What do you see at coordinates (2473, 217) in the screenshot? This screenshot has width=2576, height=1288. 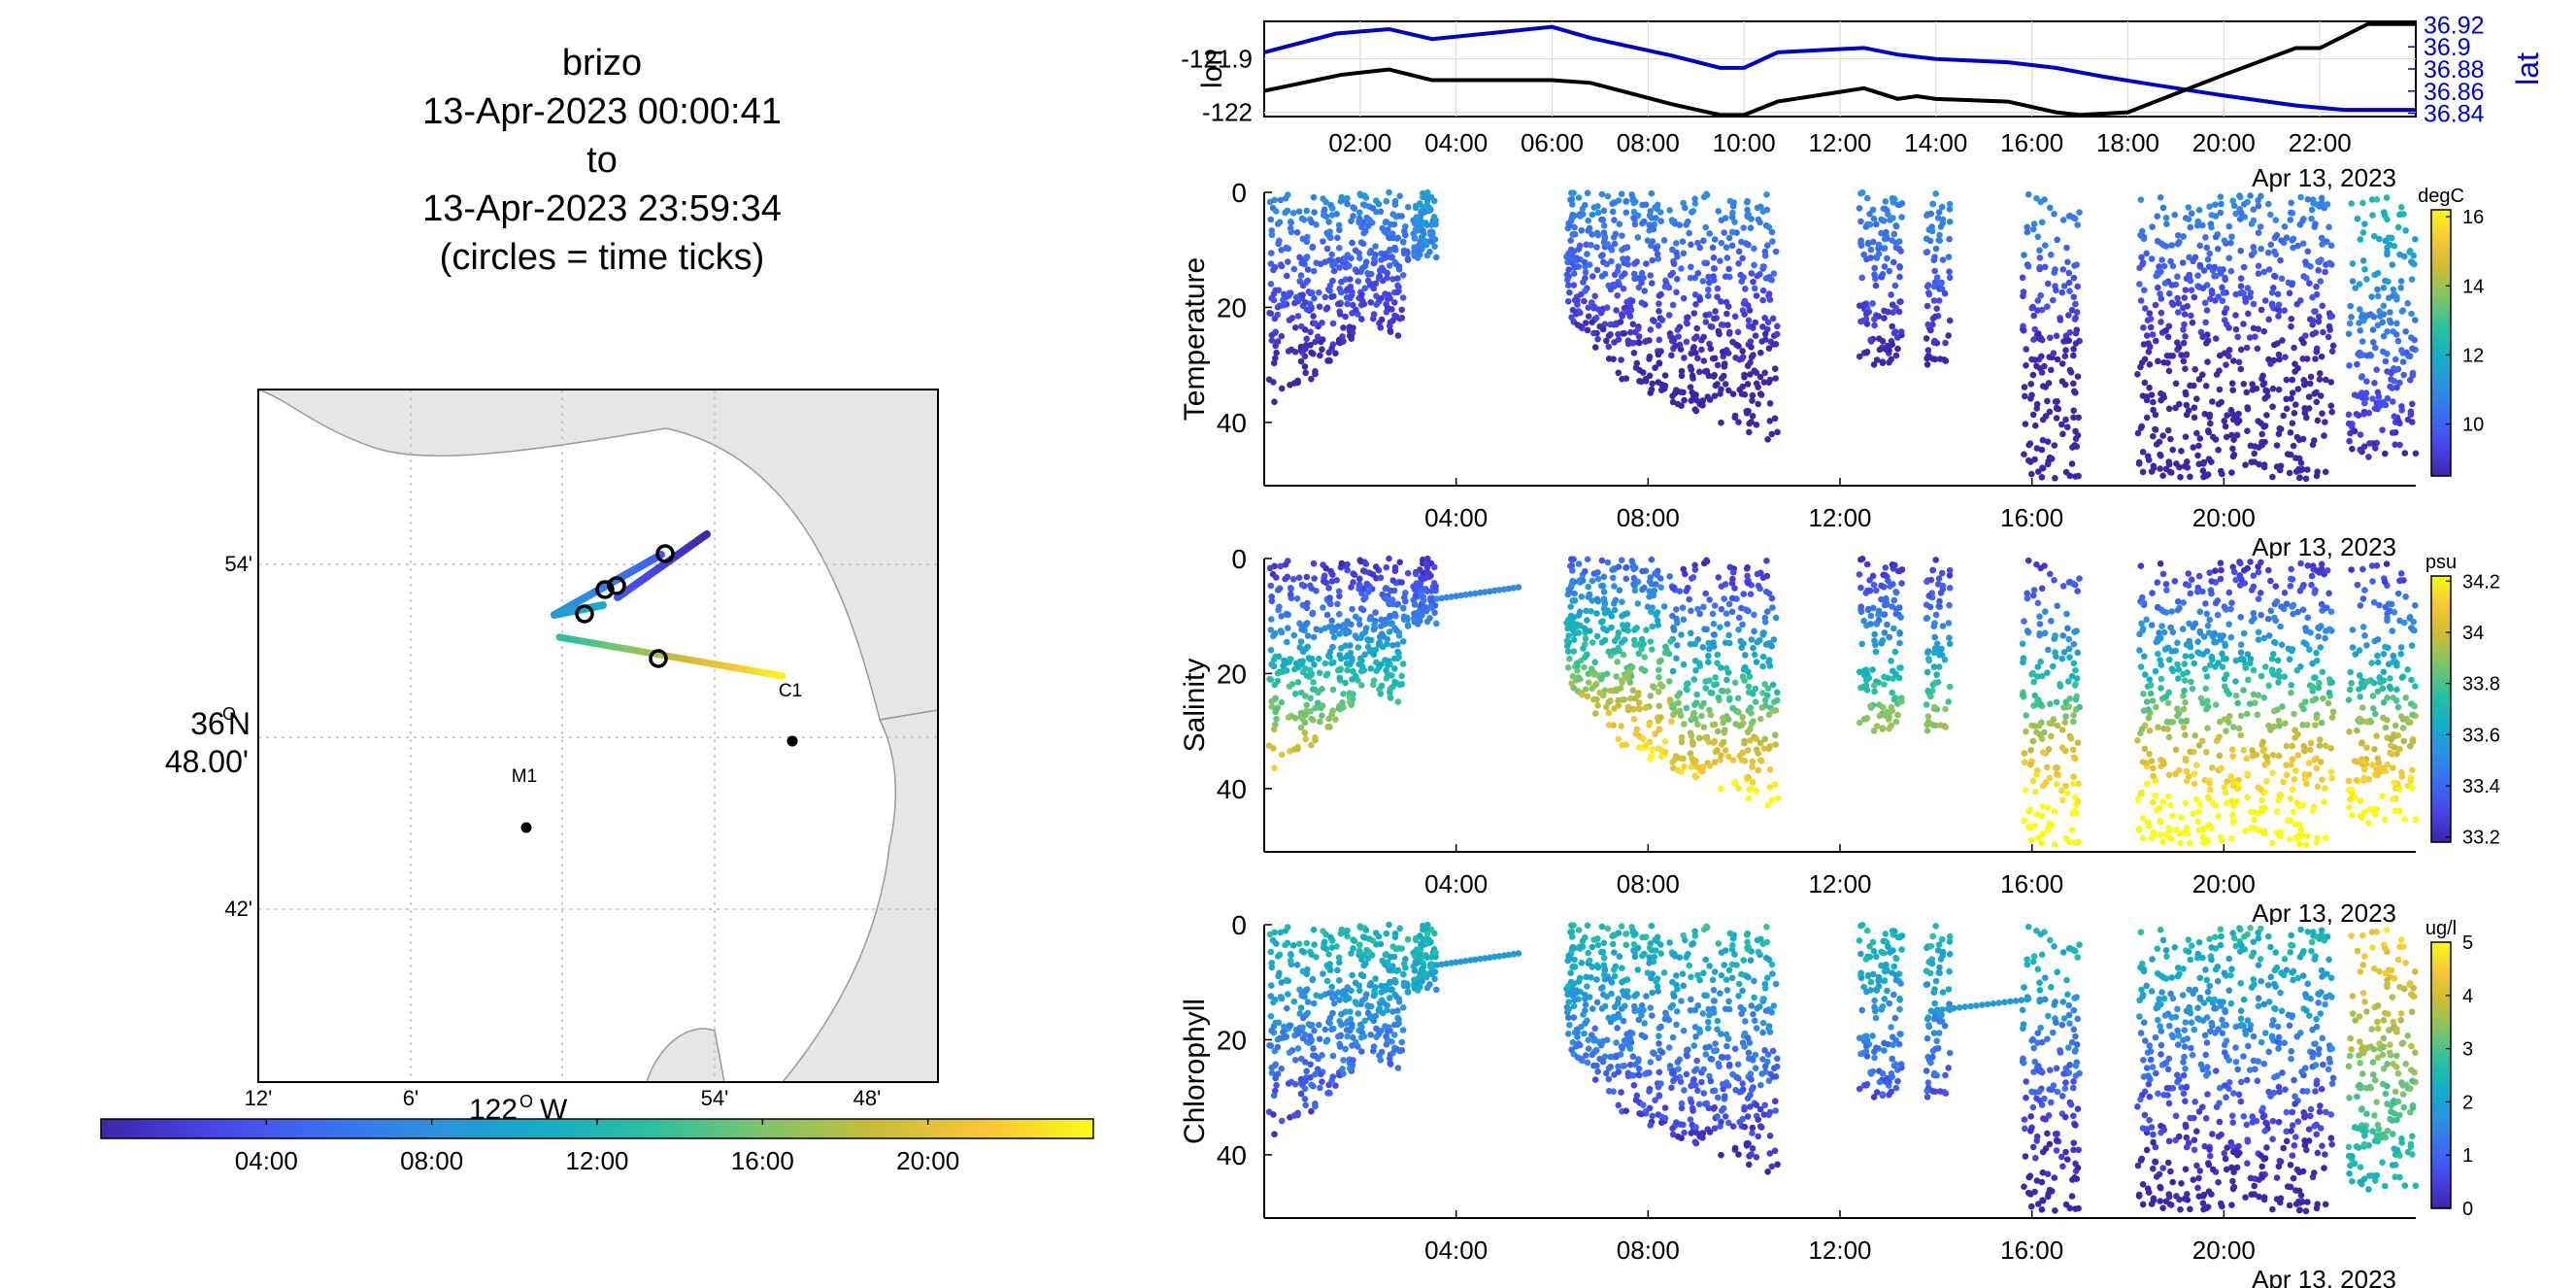 I see `colorbar-tick-label: 16` at bounding box center [2473, 217].